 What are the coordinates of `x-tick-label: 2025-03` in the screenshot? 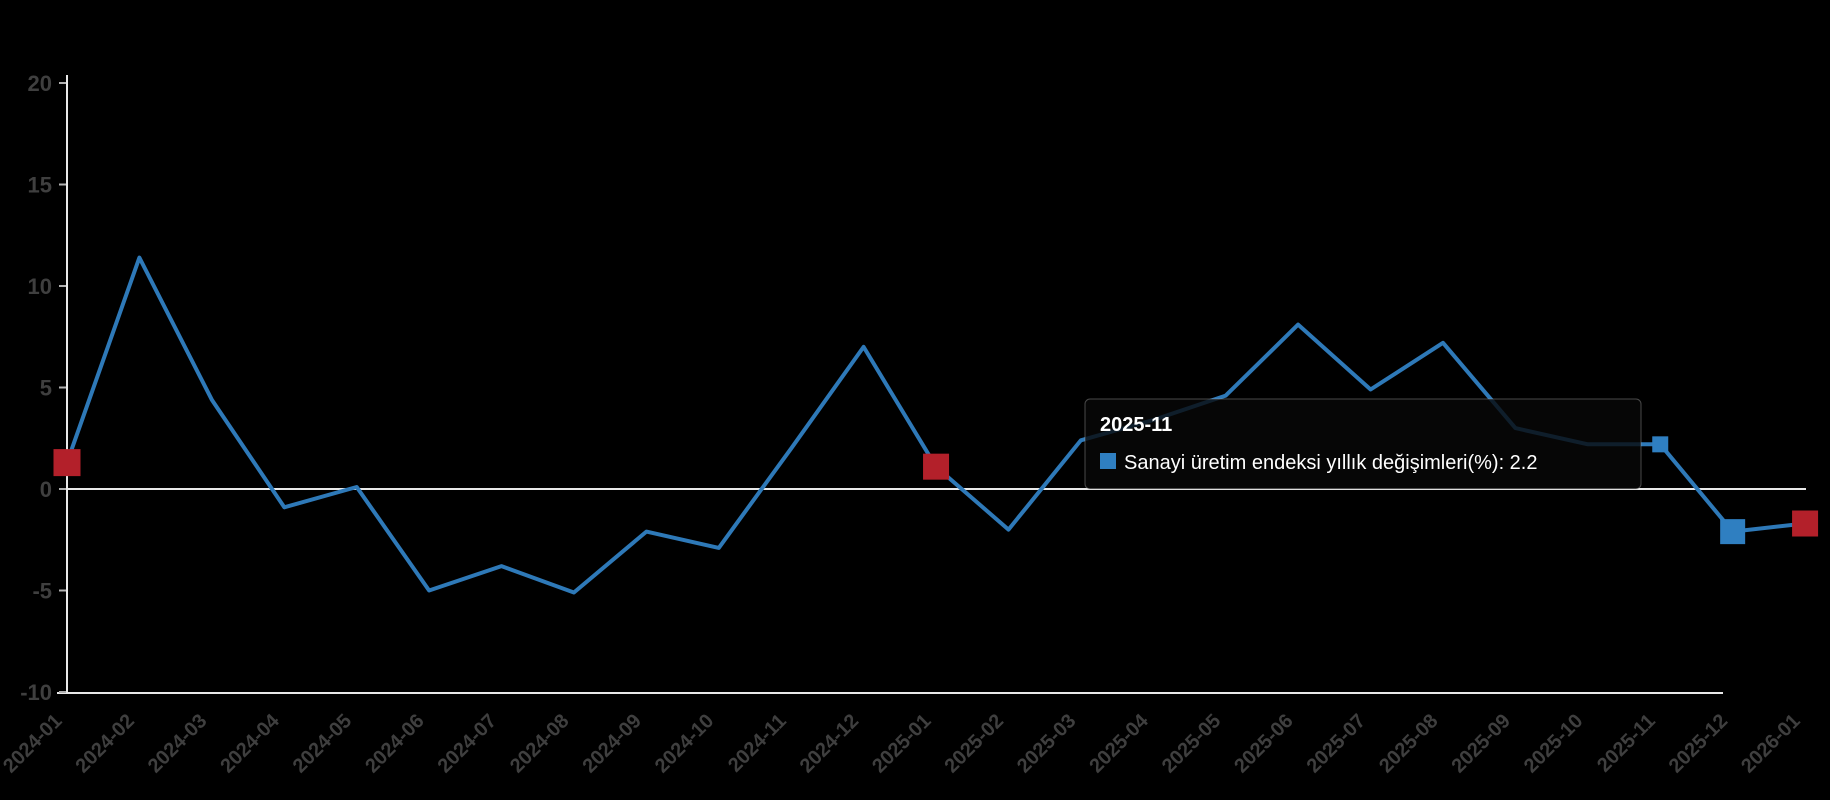 It's located at (1046, 743).